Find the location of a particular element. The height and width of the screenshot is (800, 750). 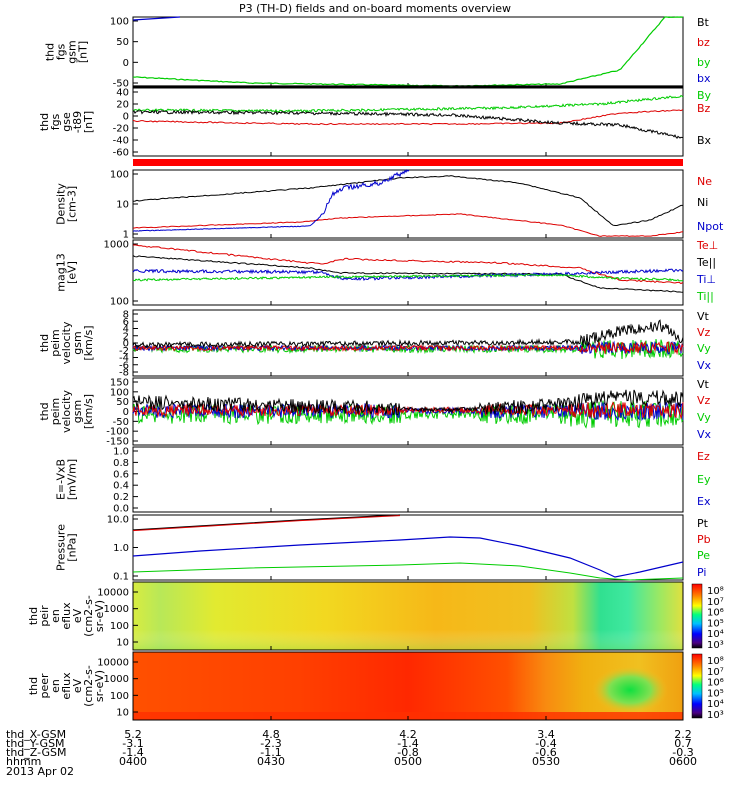

peer-spectrogram-low-flux is located at coordinates (630, 690).